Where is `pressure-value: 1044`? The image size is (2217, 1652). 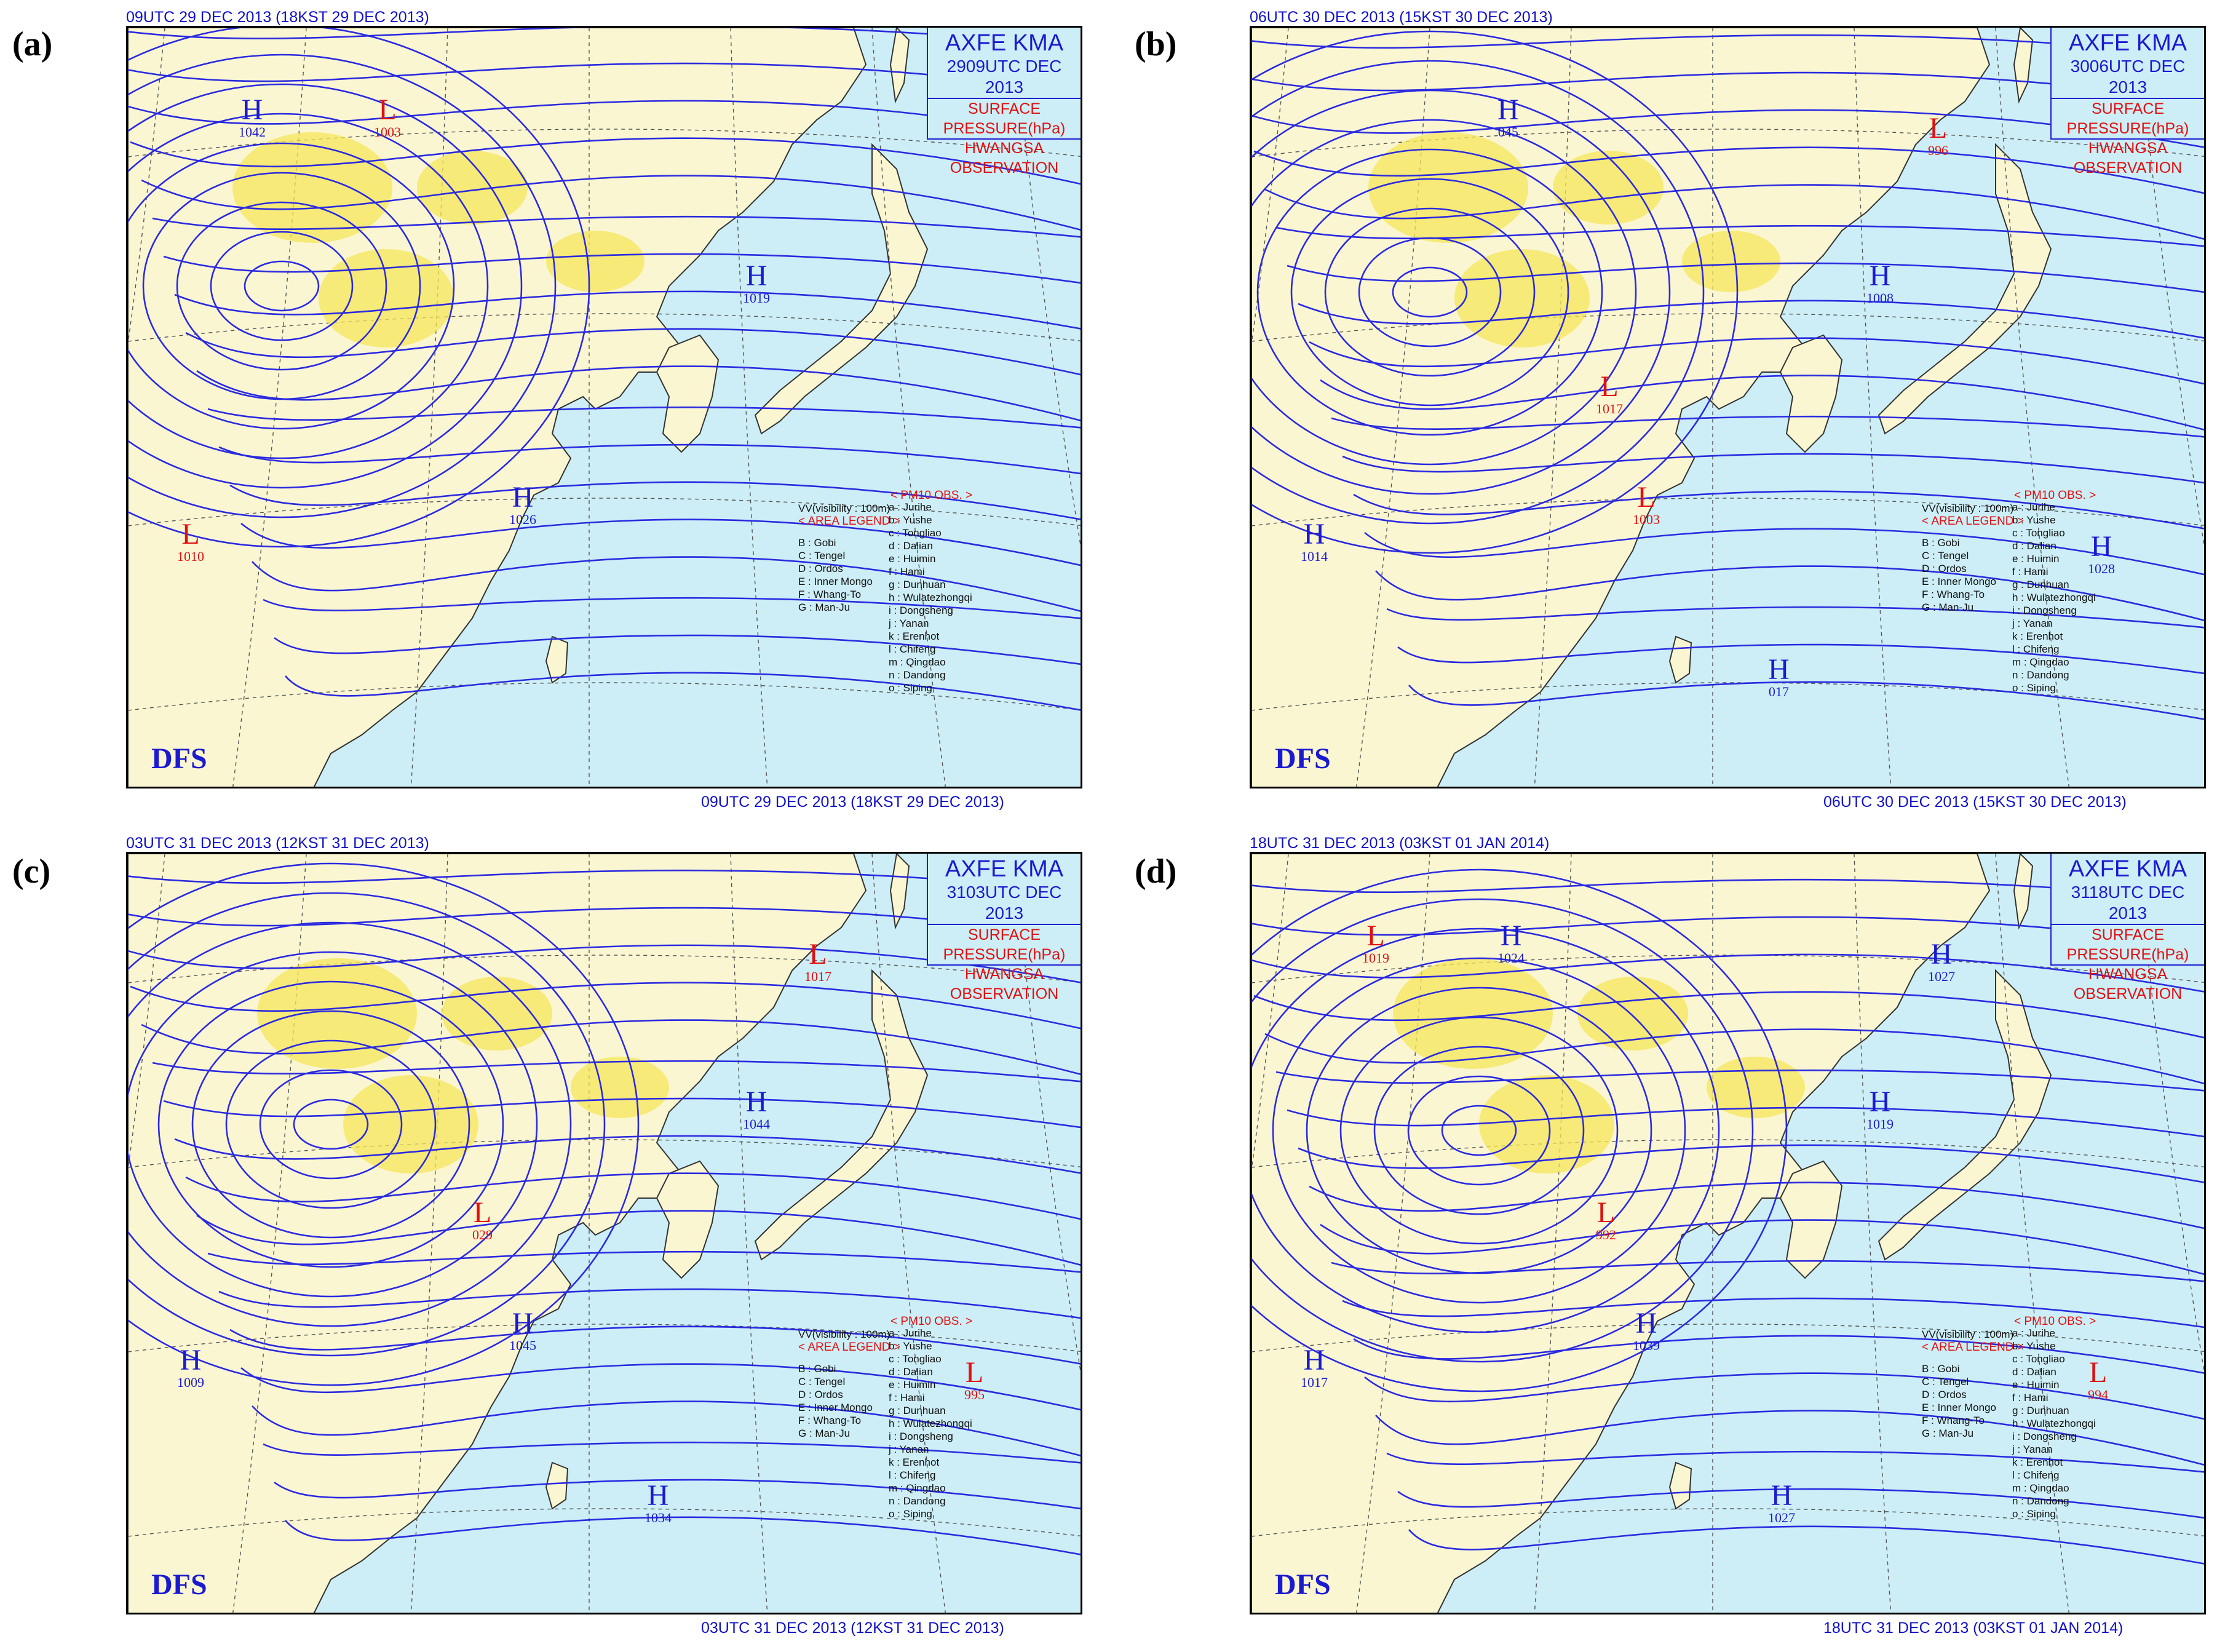 pressure-value: 1044 is located at coordinates (756, 1124).